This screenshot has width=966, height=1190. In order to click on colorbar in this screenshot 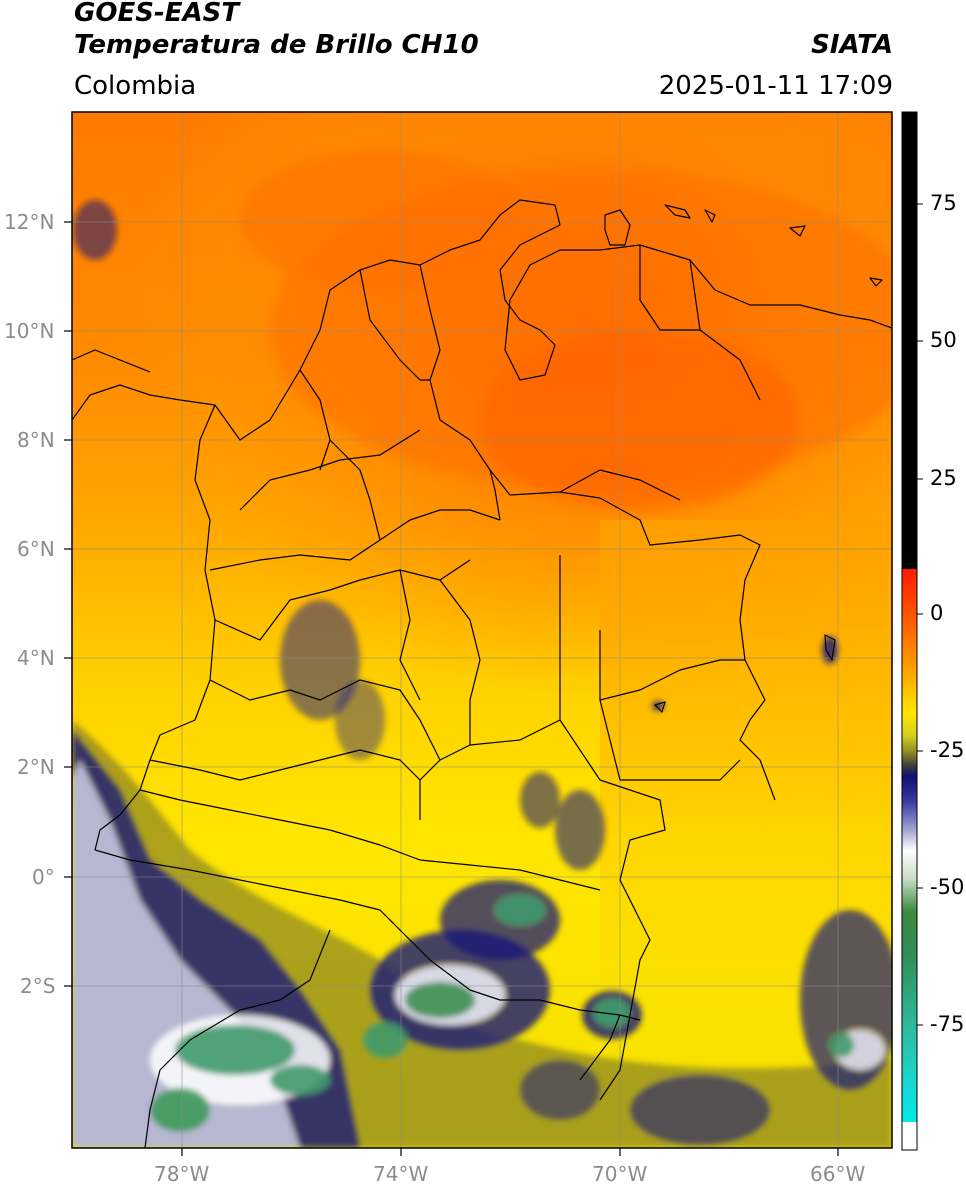, I will do `click(912, 631)`.